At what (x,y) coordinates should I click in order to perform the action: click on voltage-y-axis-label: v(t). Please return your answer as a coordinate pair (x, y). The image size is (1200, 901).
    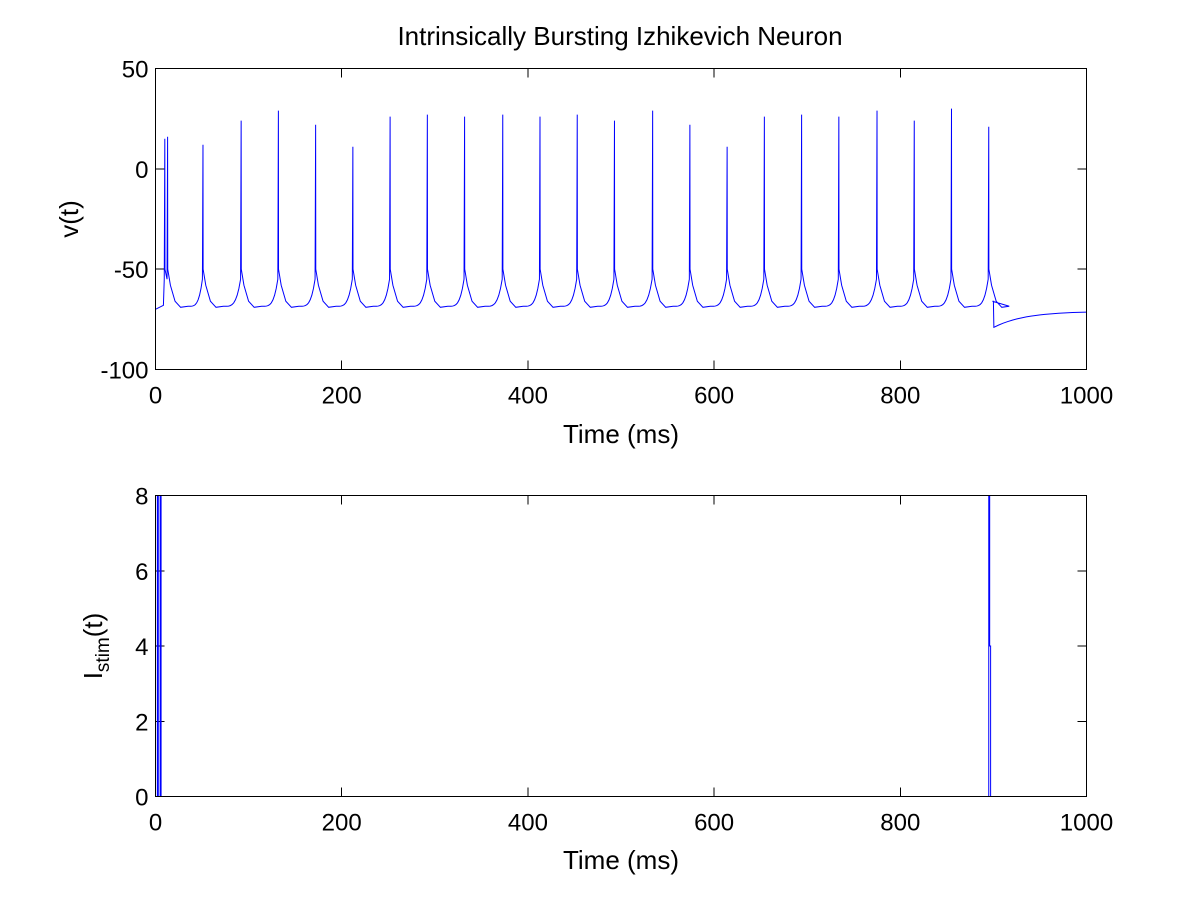
    Looking at the image, I should click on (69, 219).